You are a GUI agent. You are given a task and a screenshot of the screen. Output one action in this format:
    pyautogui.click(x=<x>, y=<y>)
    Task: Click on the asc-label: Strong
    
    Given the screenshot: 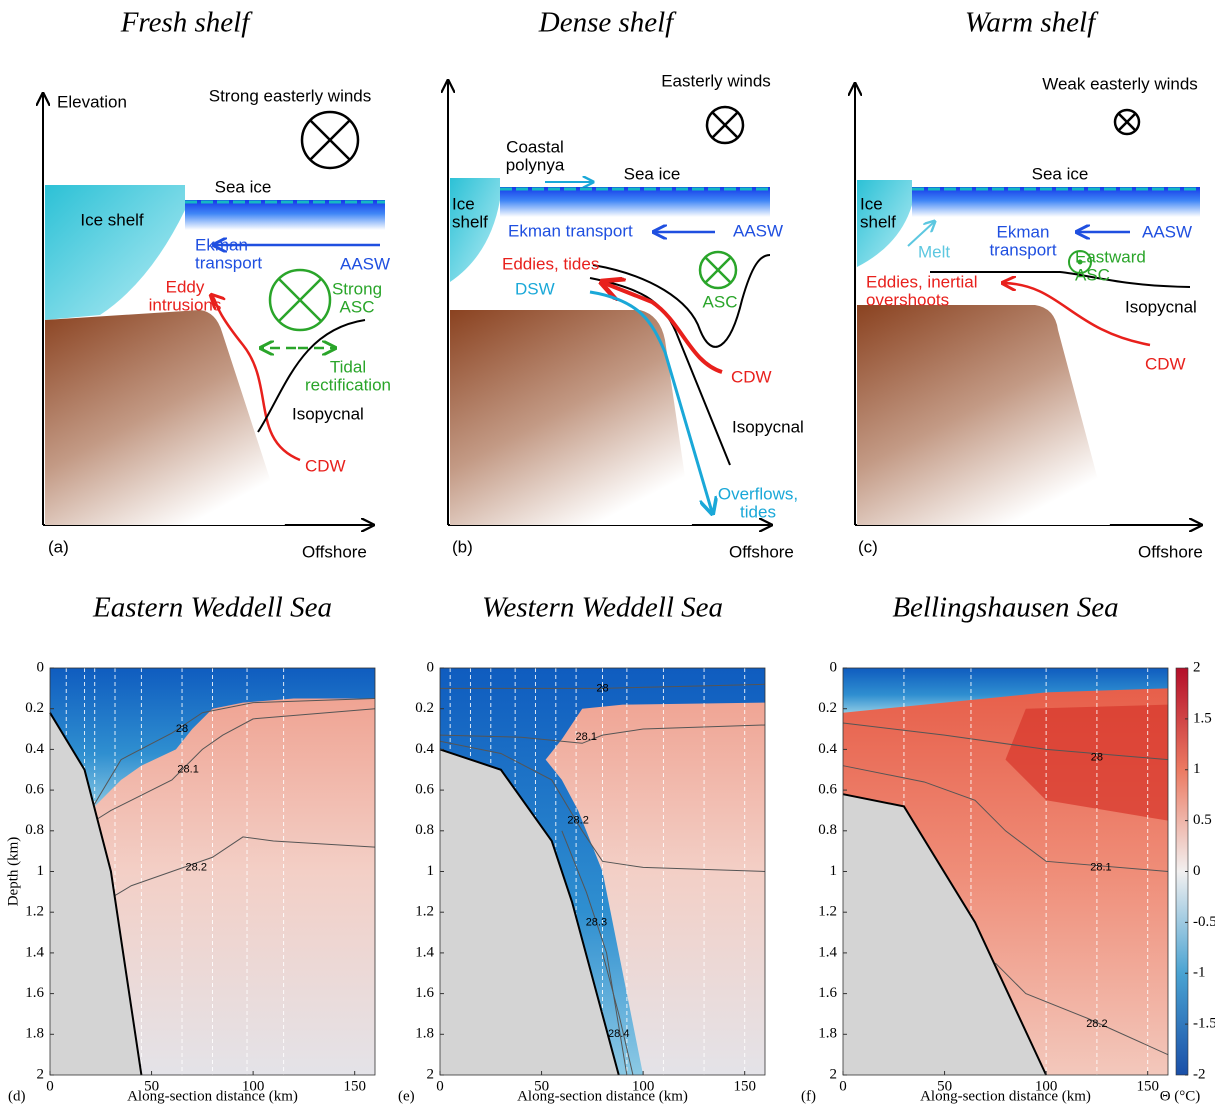 What is the action you would take?
    pyautogui.click(x=357, y=288)
    